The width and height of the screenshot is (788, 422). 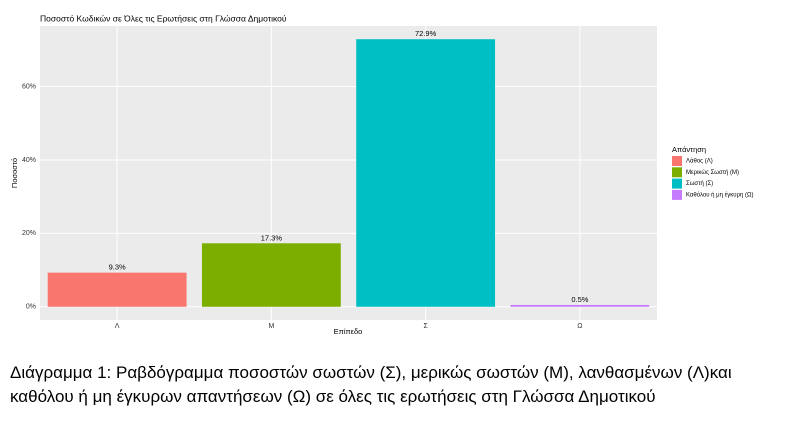 What do you see at coordinates (271, 326) in the screenshot?
I see `x-tick-label: Μ` at bounding box center [271, 326].